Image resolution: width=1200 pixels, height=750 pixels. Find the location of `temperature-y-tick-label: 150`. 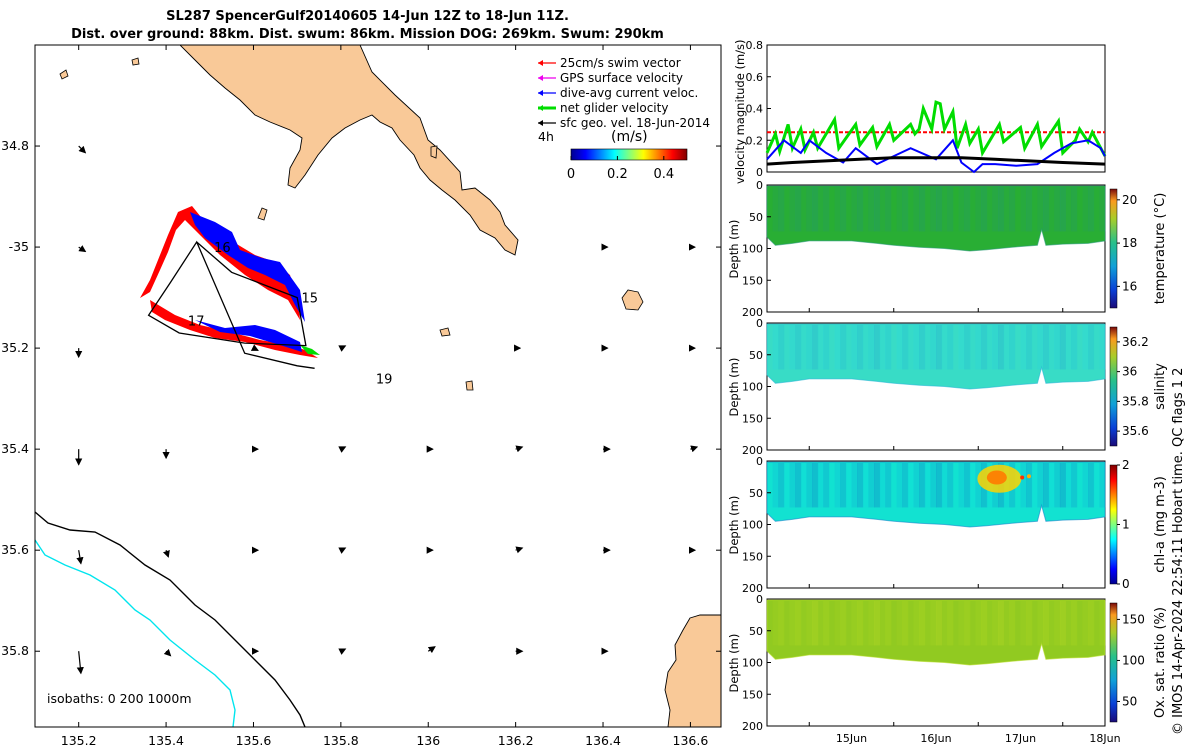

temperature-y-tick-label: 150 is located at coordinates (752, 280).